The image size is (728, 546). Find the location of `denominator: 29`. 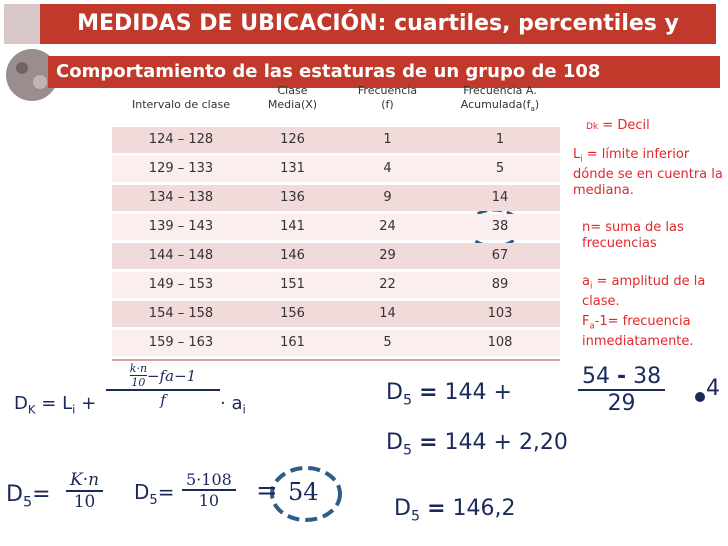

denominator: 29 is located at coordinates (621, 403).